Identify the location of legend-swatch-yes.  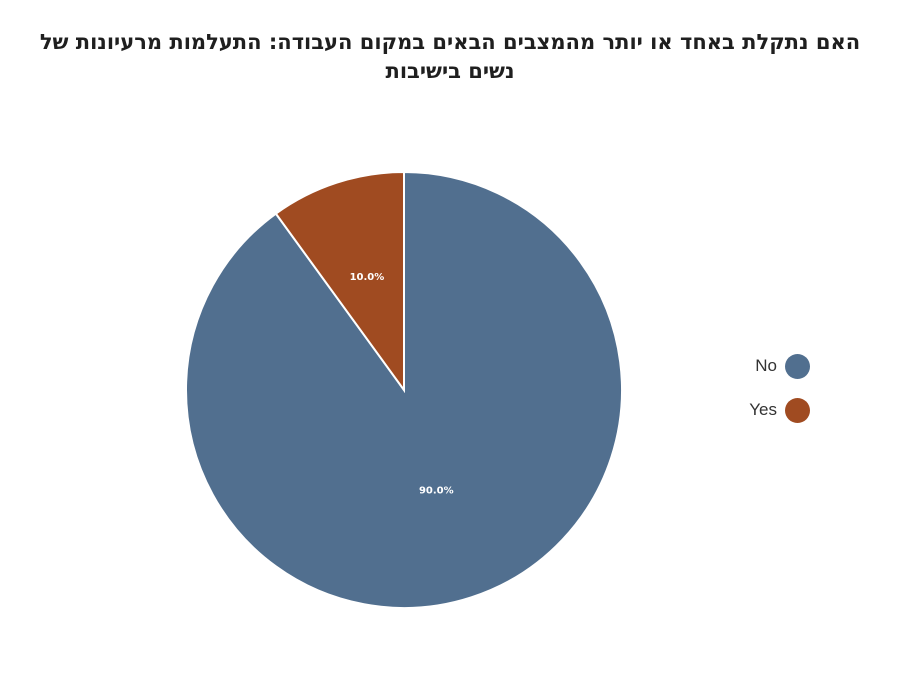
(797, 410).